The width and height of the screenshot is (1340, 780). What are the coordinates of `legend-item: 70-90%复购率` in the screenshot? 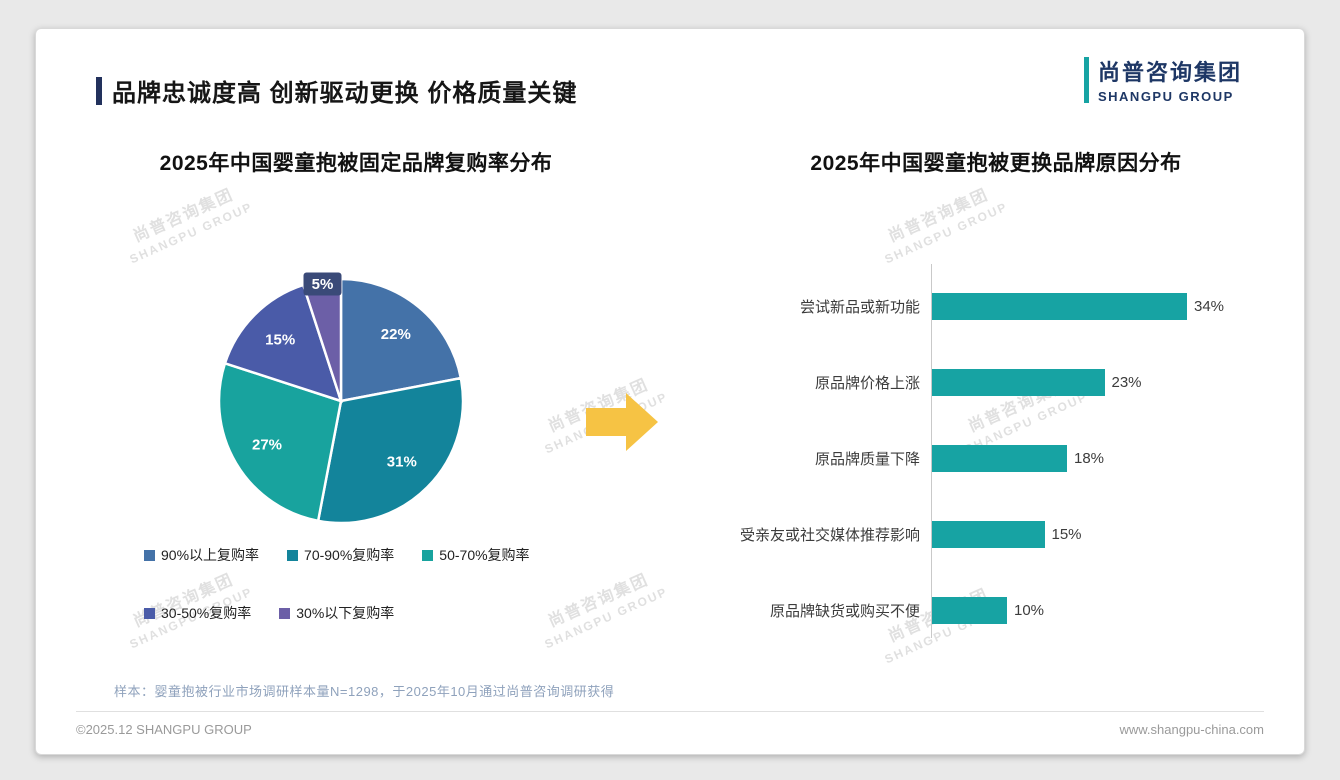 It's located at (340, 555).